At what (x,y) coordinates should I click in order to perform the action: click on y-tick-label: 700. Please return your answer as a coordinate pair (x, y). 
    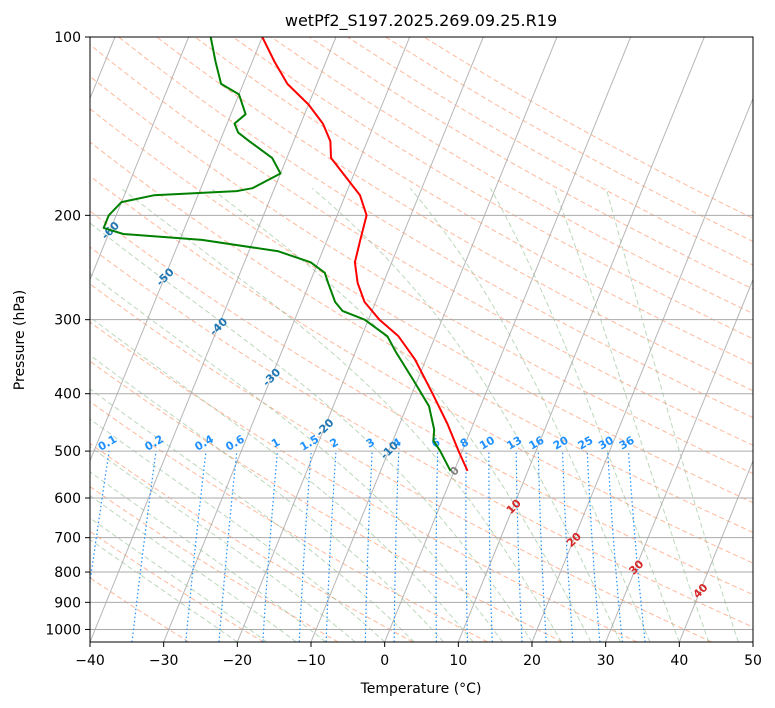
    Looking at the image, I should click on (67, 539).